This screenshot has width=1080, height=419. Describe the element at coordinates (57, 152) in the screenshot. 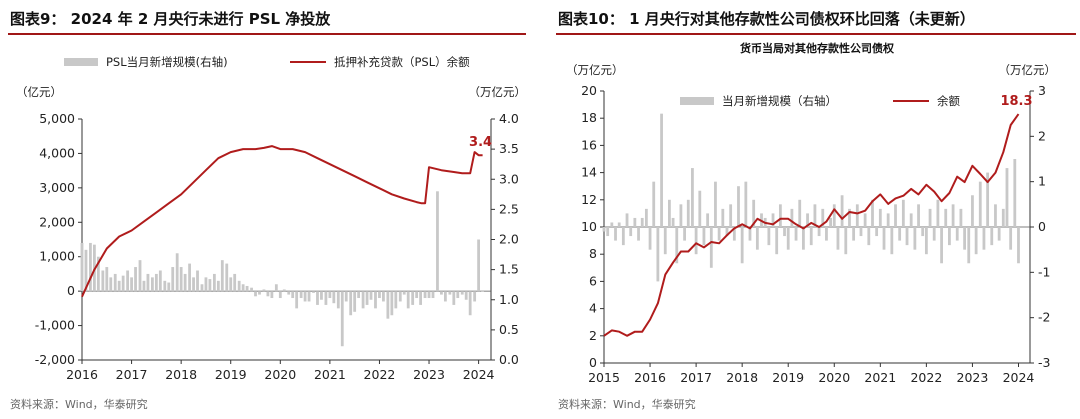

I see `y-left-tick-label: 4,000` at that location.